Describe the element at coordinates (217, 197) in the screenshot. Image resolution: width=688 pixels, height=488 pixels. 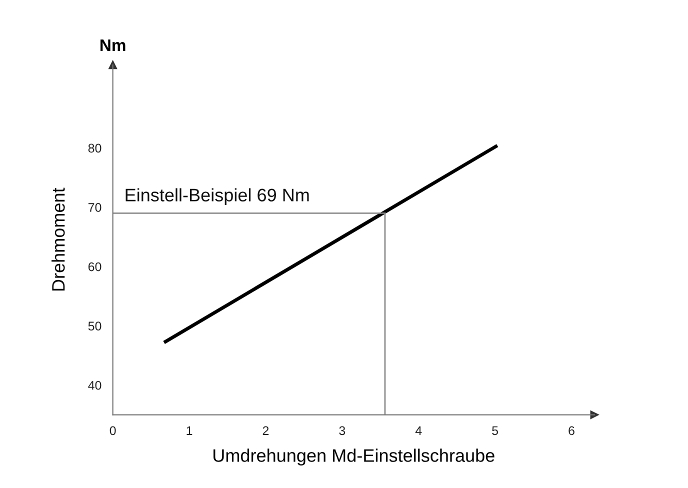
I see `ref-line-label: Einstell-Beispiel 69 Nm` at that location.